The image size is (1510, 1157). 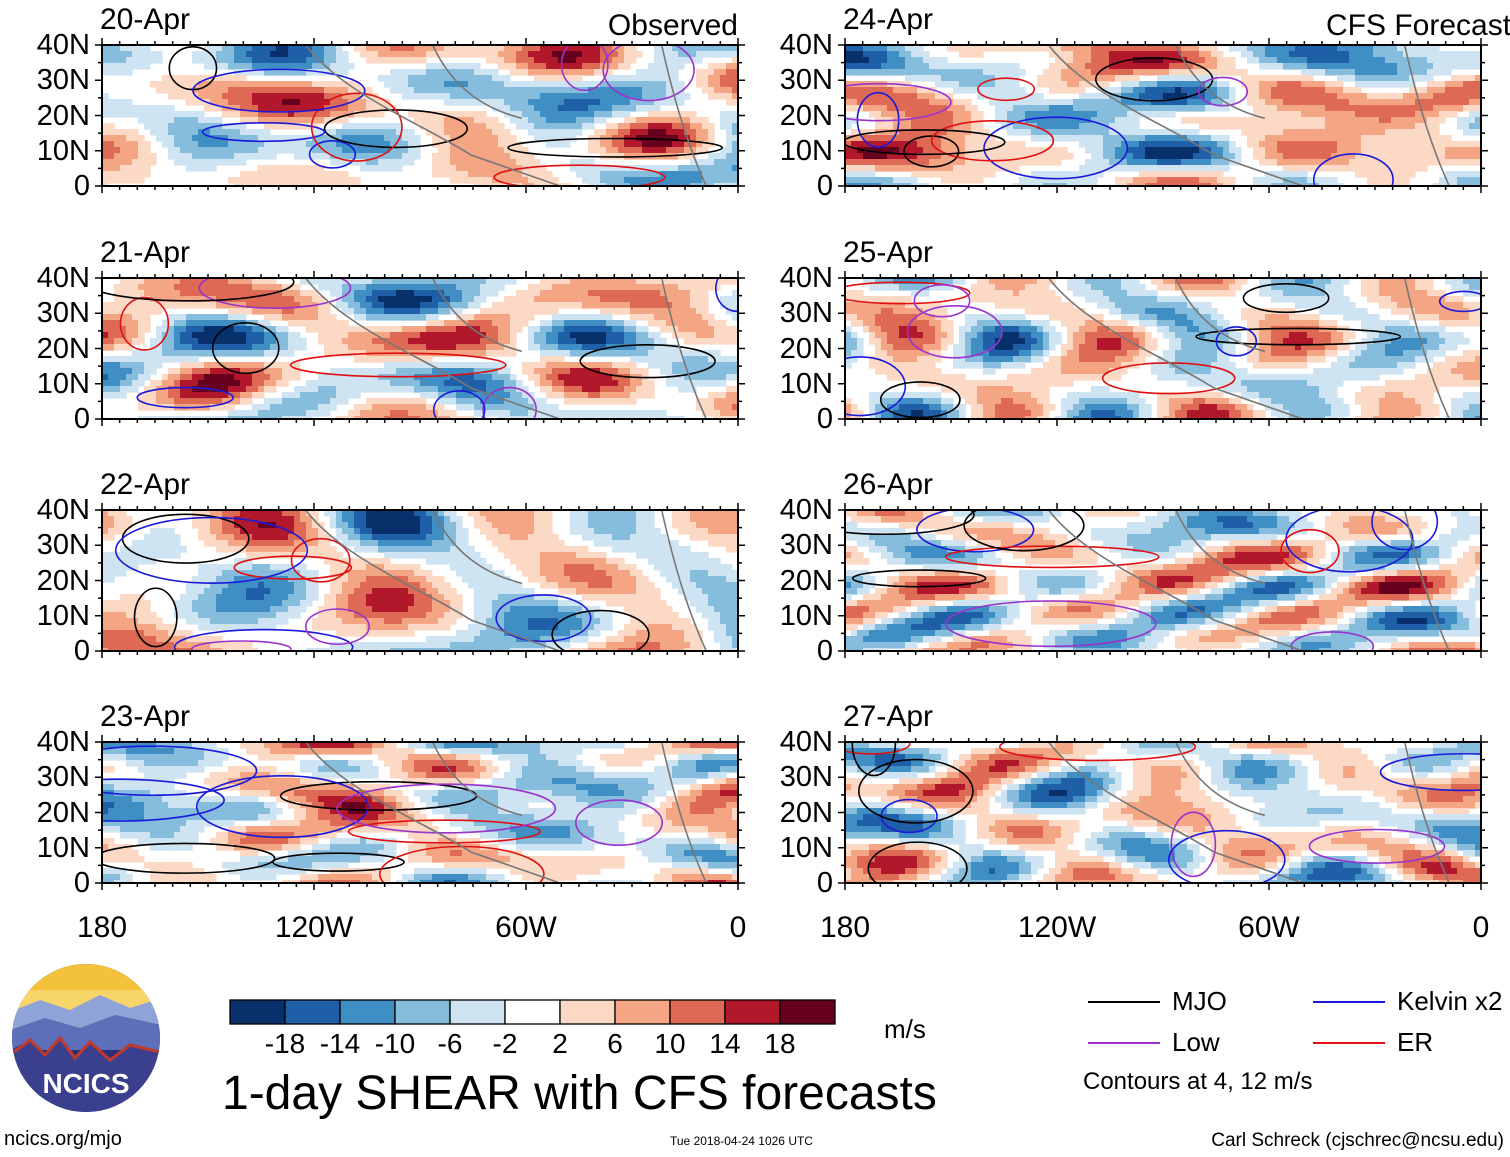 I want to click on contour-line, so click(x=275, y=293).